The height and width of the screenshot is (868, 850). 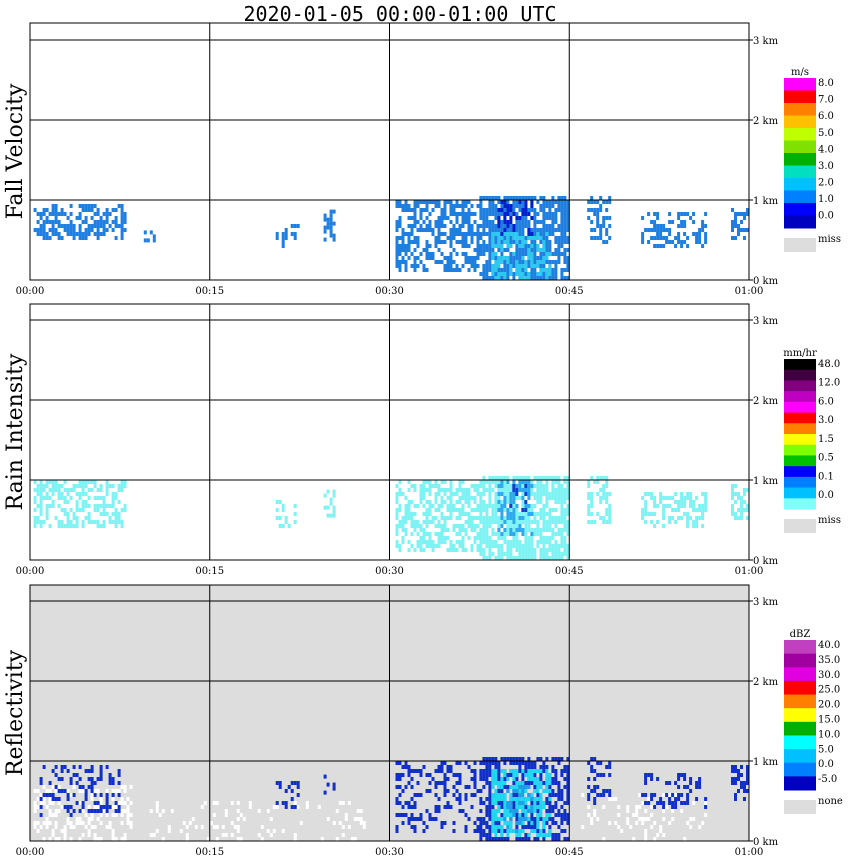 I want to click on colorbar-label: 1.5, so click(x=826, y=439).